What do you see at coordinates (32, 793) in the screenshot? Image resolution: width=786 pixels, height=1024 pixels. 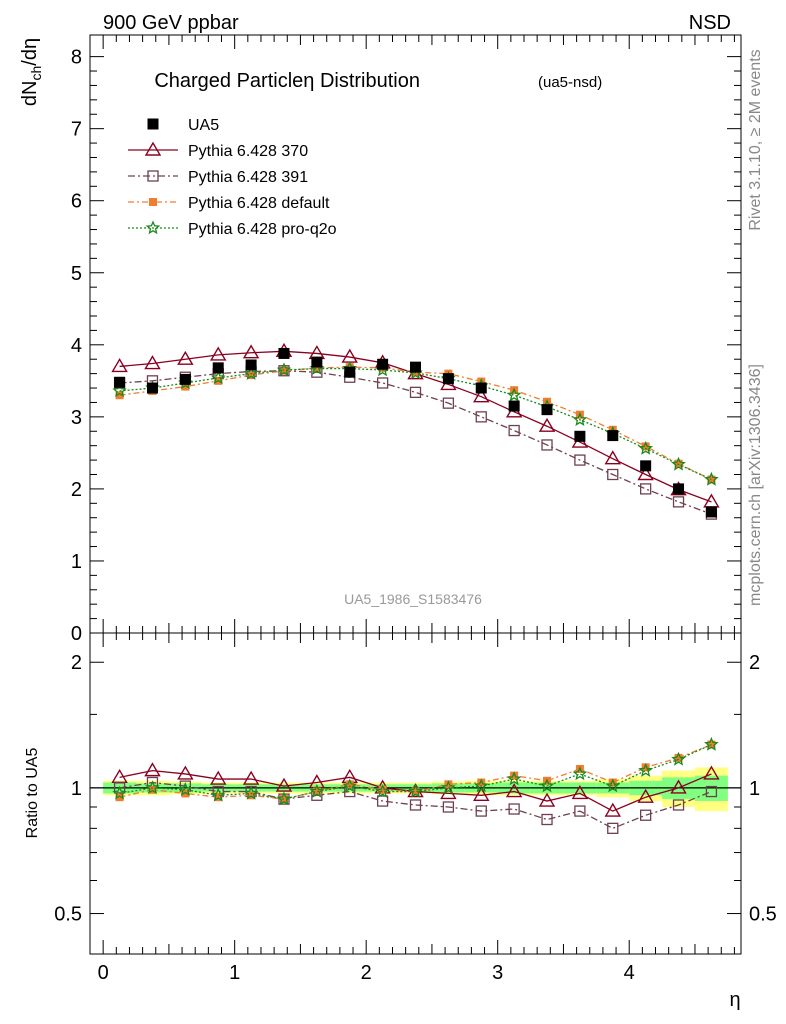 I see `ratio-y-label: Ratio to UA5` at bounding box center [32, 793].